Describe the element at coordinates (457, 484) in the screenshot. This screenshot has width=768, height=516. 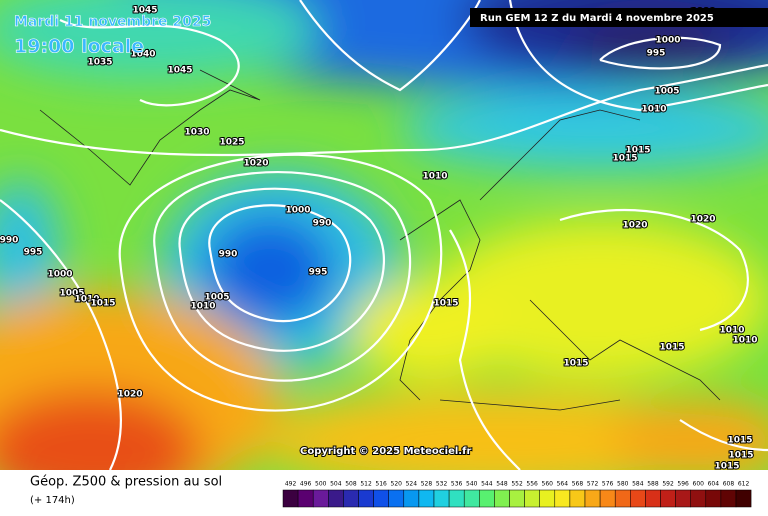
I see `colorbar-label: 536` at that location.